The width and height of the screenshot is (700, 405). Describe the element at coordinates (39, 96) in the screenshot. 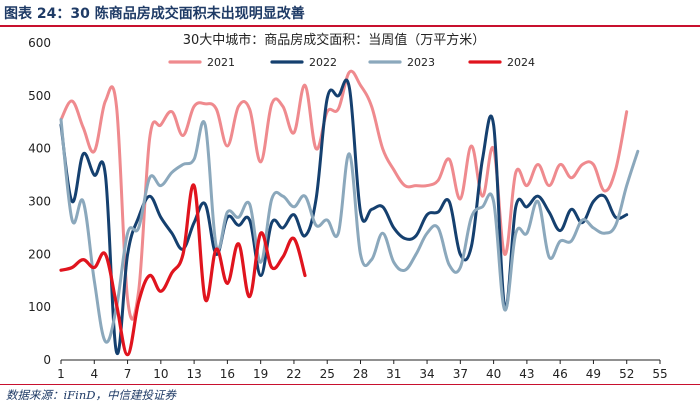

I see `y-tick-label: 500` at that location.